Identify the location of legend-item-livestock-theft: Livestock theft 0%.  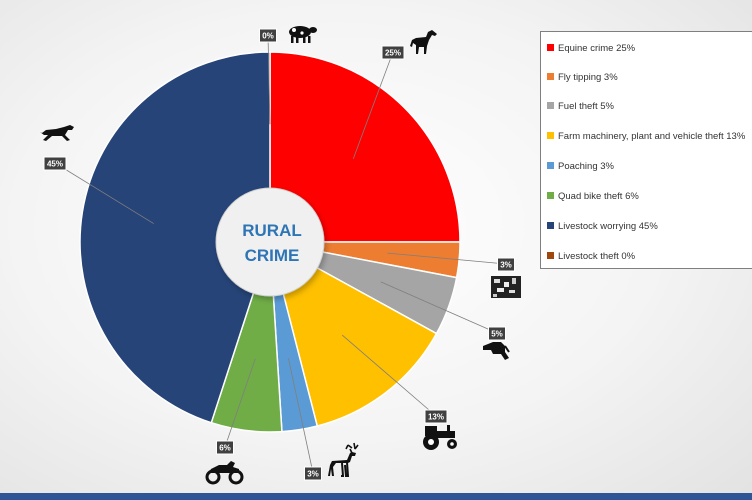
(591, 257).